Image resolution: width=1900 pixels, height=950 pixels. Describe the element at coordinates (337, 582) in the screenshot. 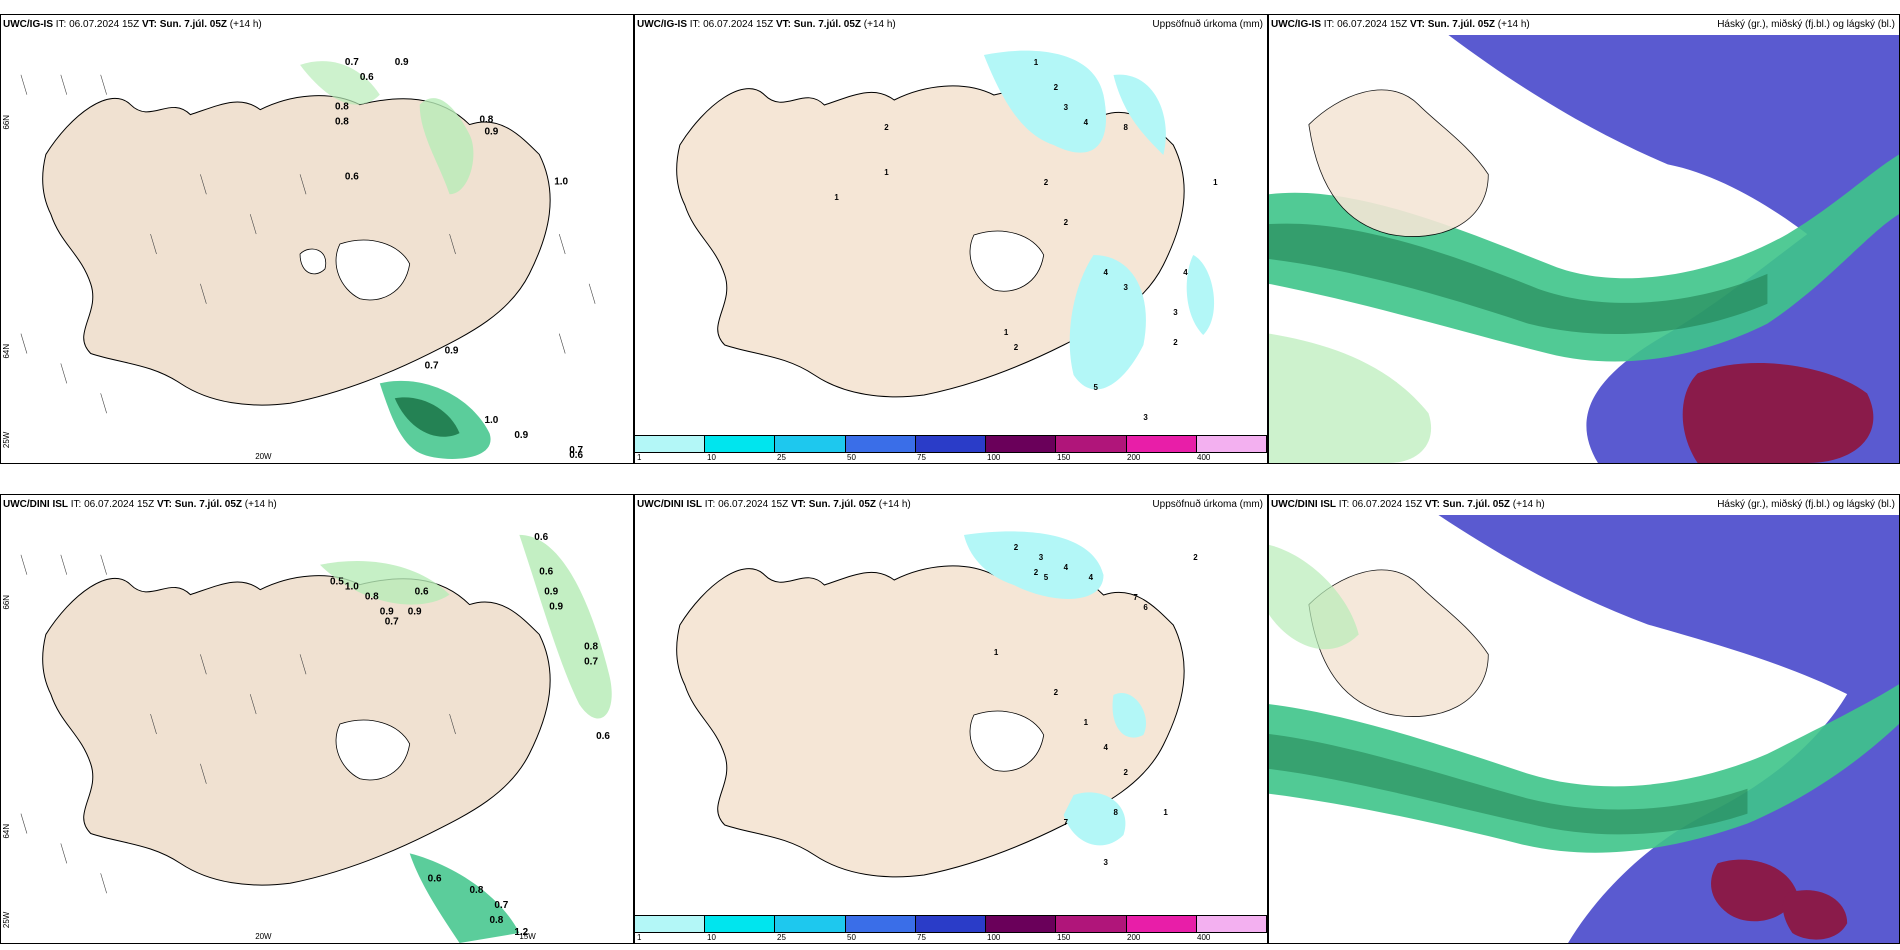

I see `svg-text: 0.5` at that location.